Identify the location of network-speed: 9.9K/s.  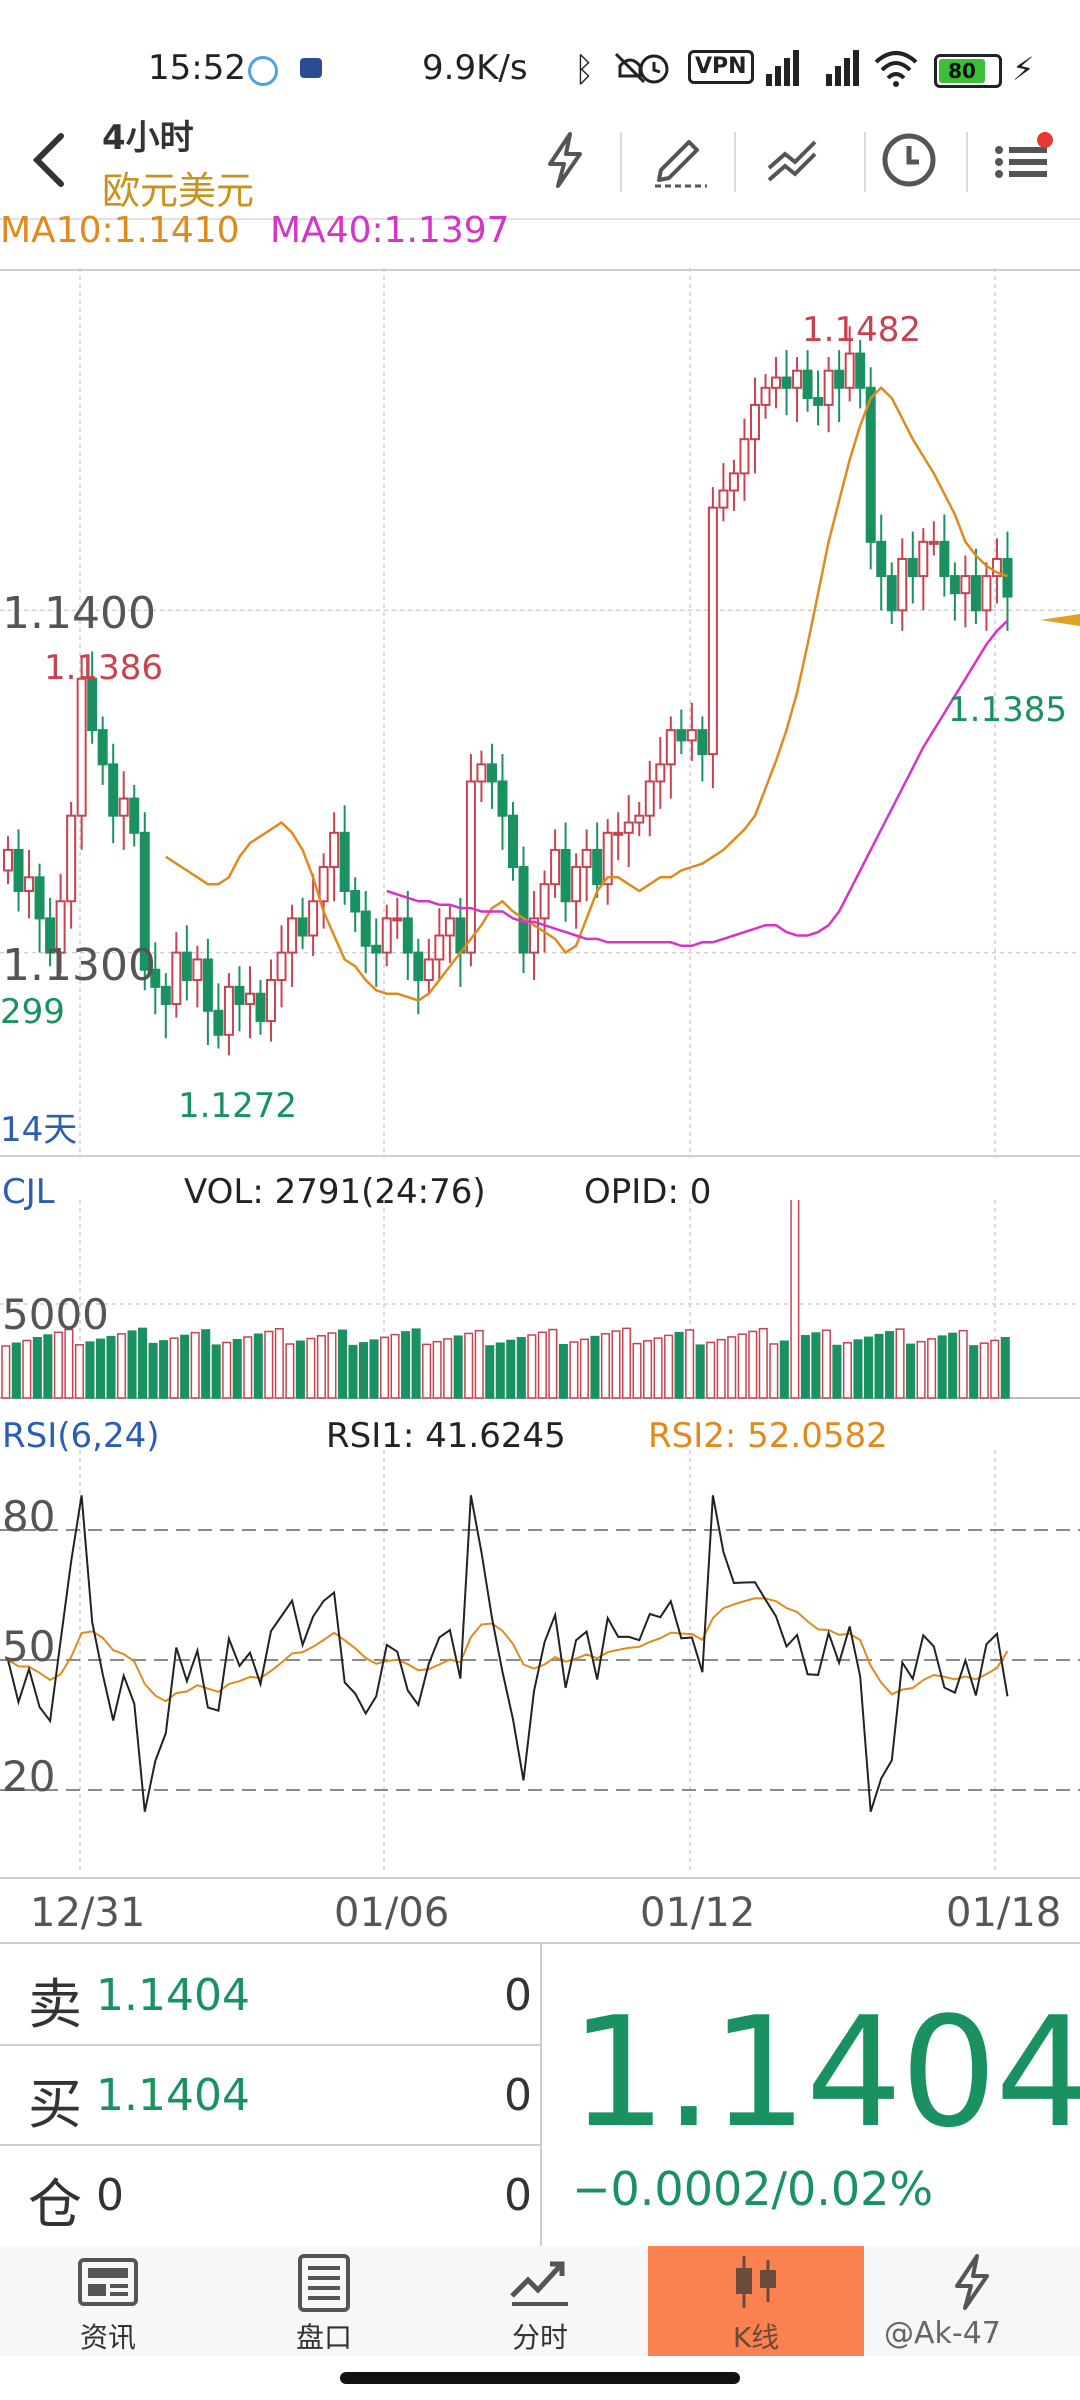
(475, 68).